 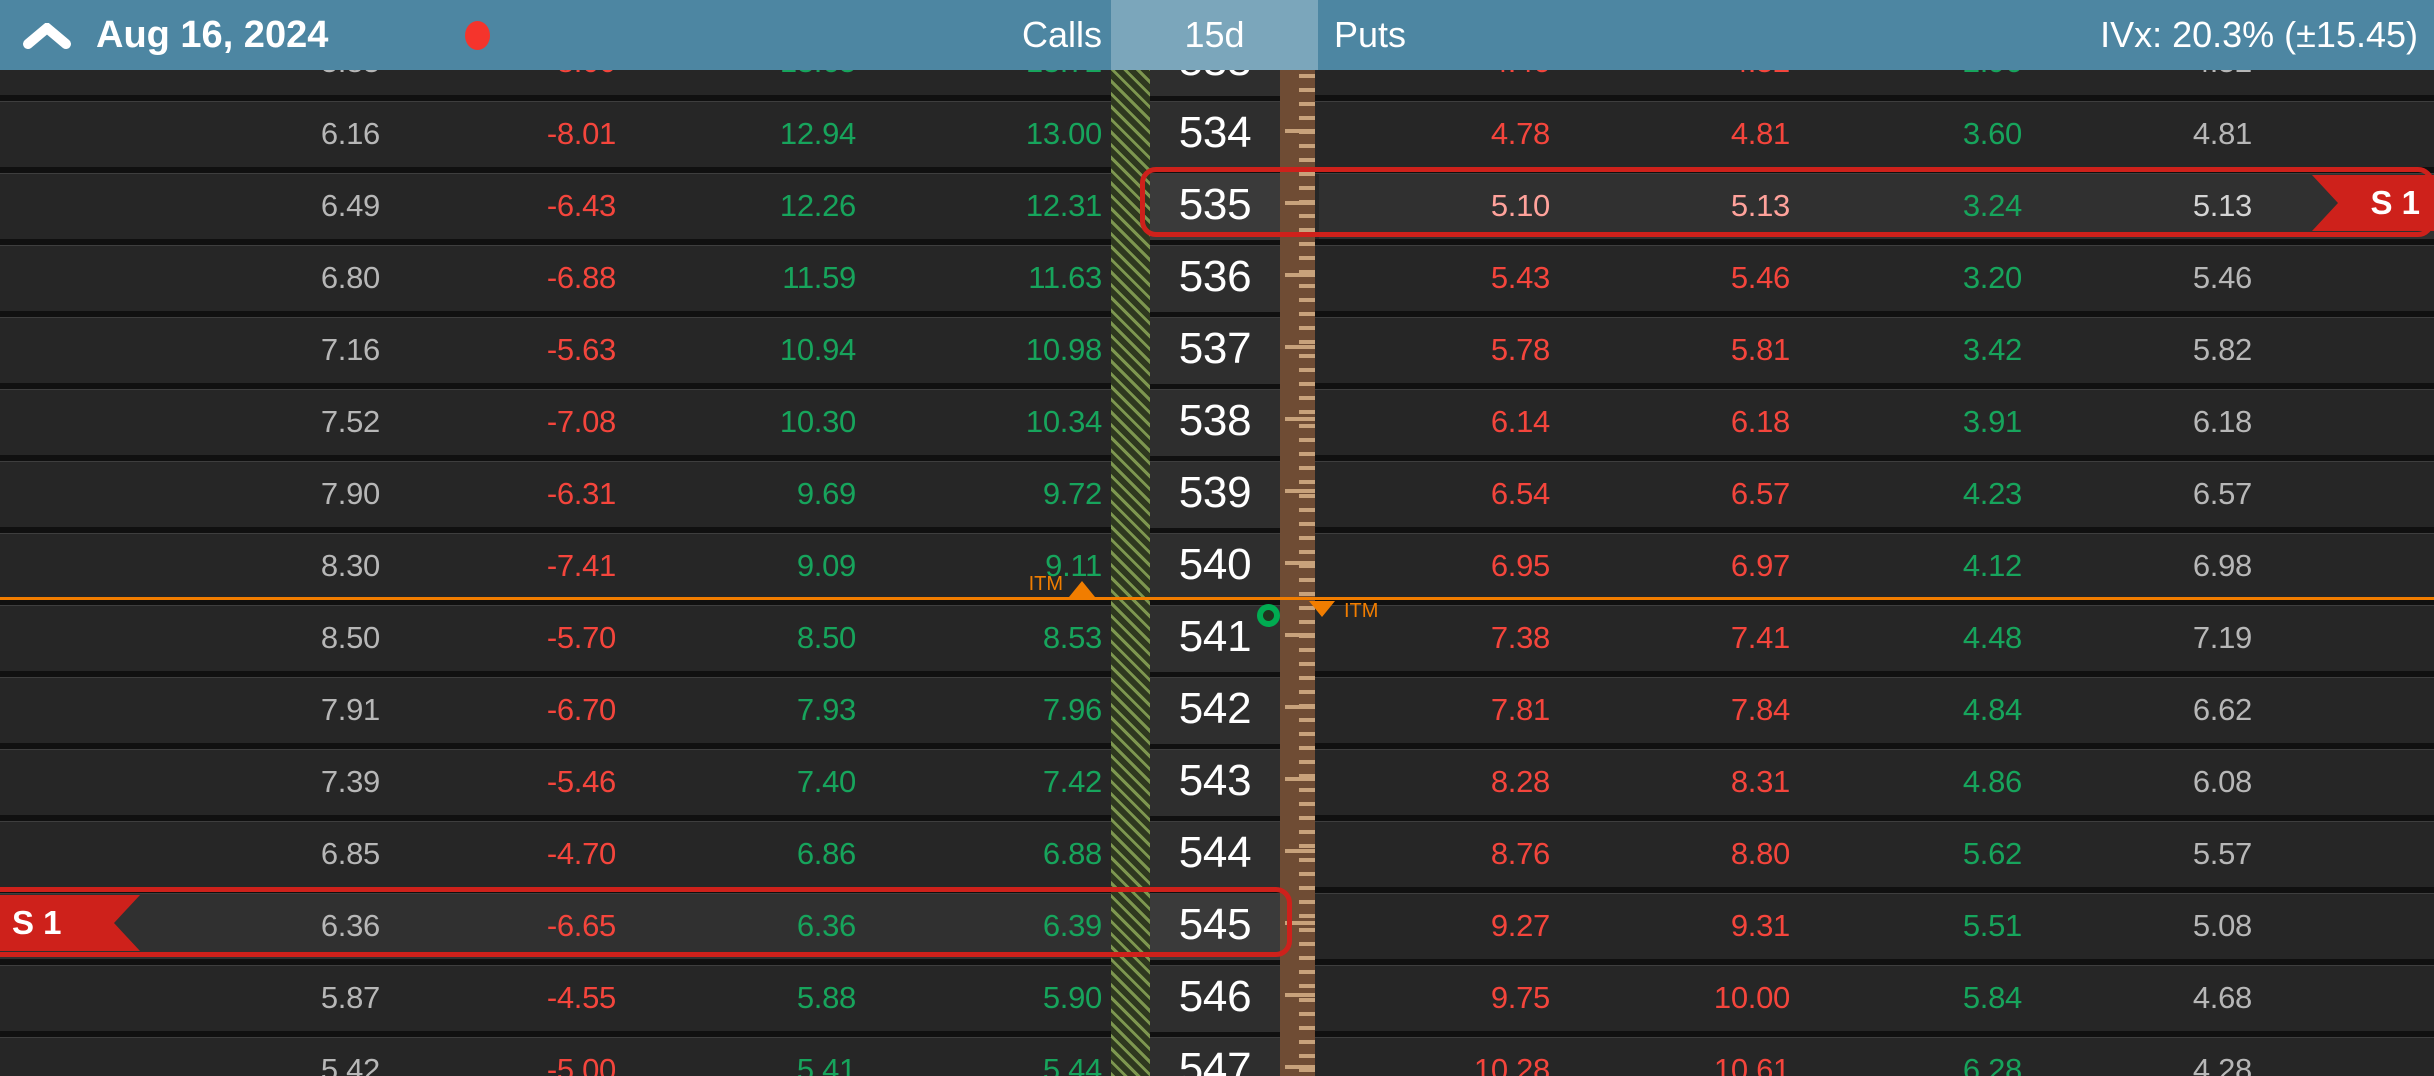 What do you see at coordinates (1072, 637) in the screenshot?
I see `call-cell-4: 8.53` at bounding box center [1072, 637].